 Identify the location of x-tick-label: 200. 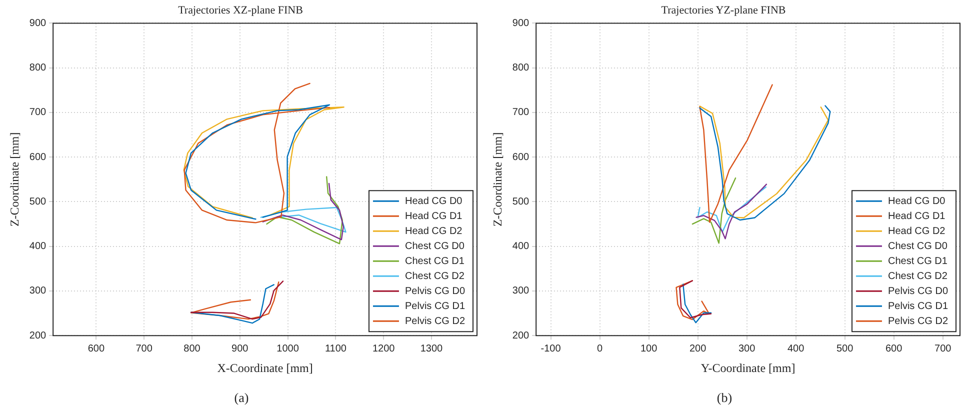
(698, 348).